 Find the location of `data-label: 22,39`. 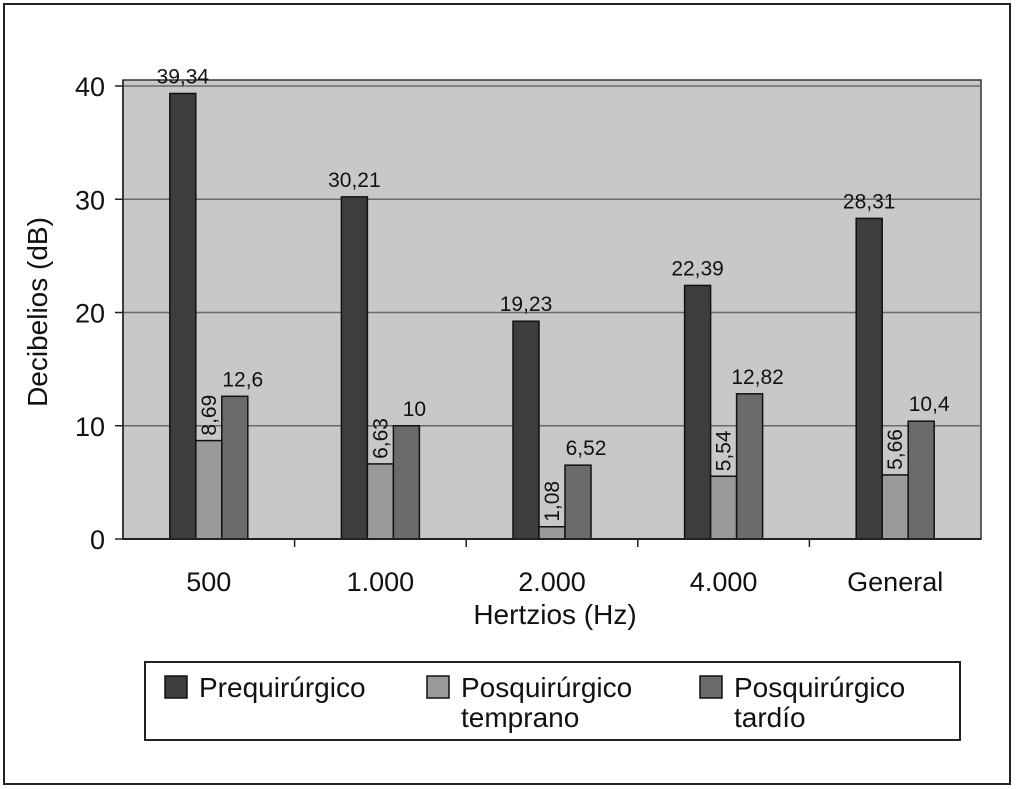

data-label: 22,39 is located at coordinates (697, 268).